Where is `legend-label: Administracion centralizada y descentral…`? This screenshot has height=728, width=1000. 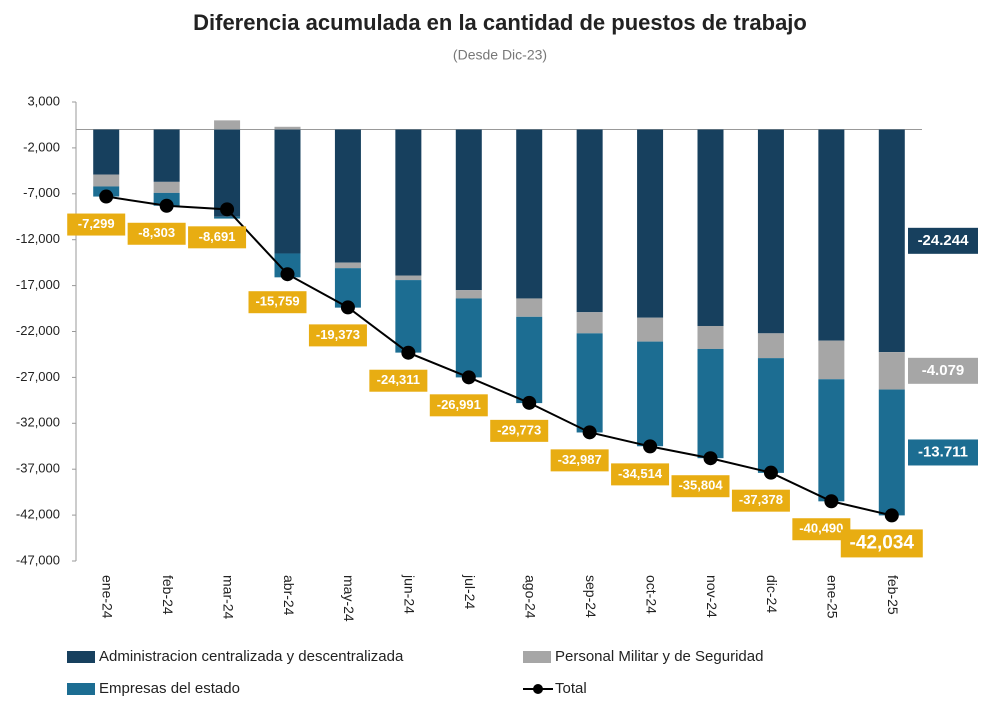
legend-label: Administracion centralizada y descentral… is located at coordinates (251, 656).